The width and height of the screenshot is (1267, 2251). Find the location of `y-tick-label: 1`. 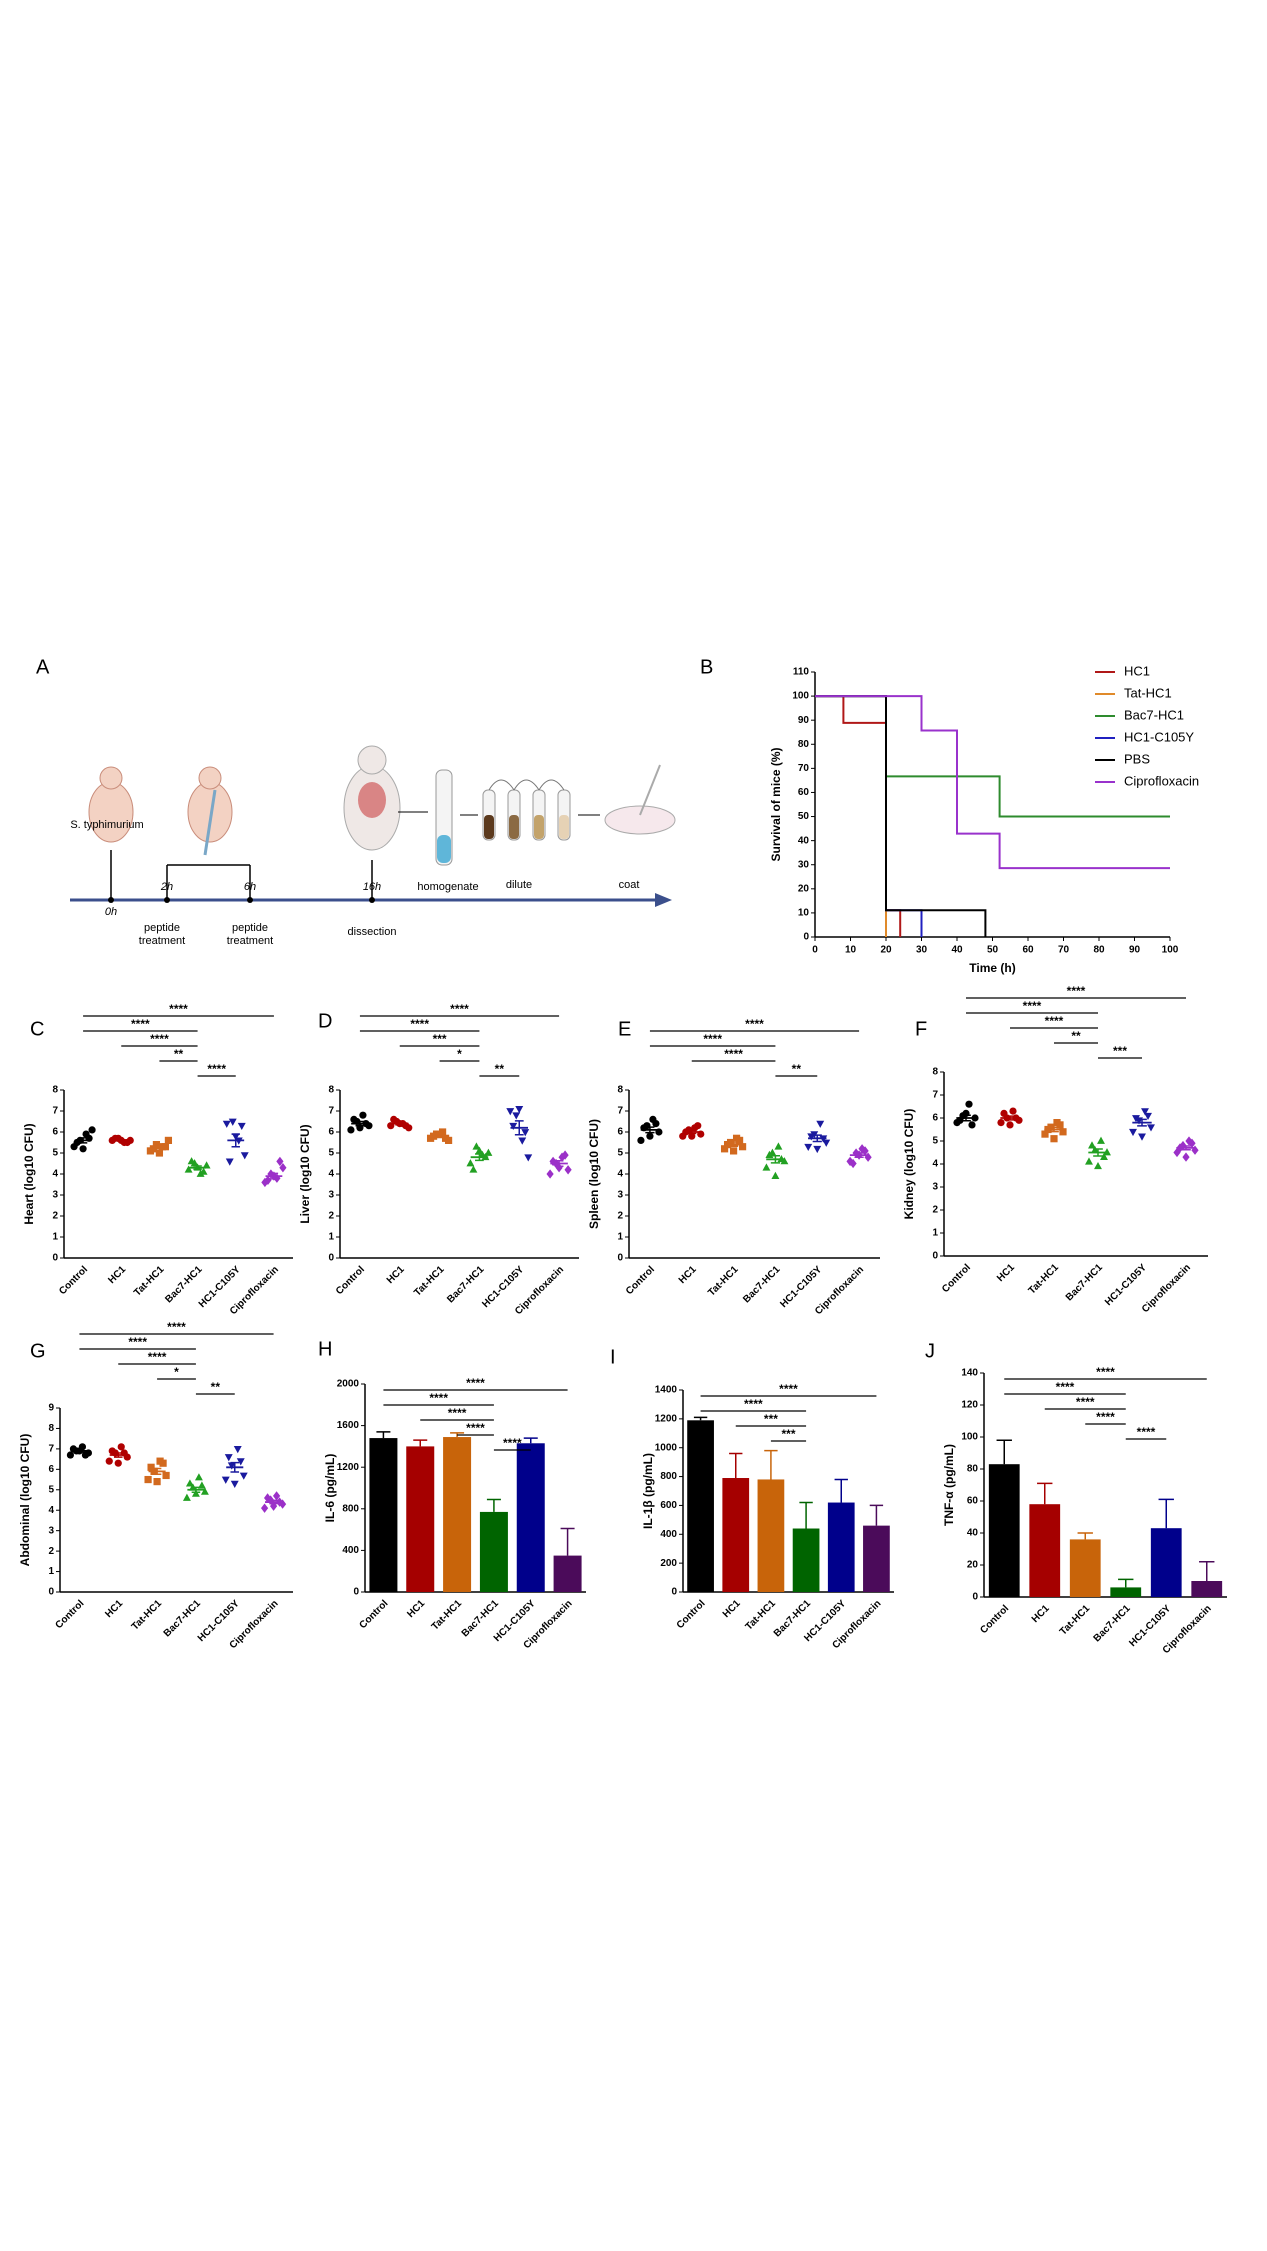

y-tick-label: 1 is located at coordinates (55, 1237).